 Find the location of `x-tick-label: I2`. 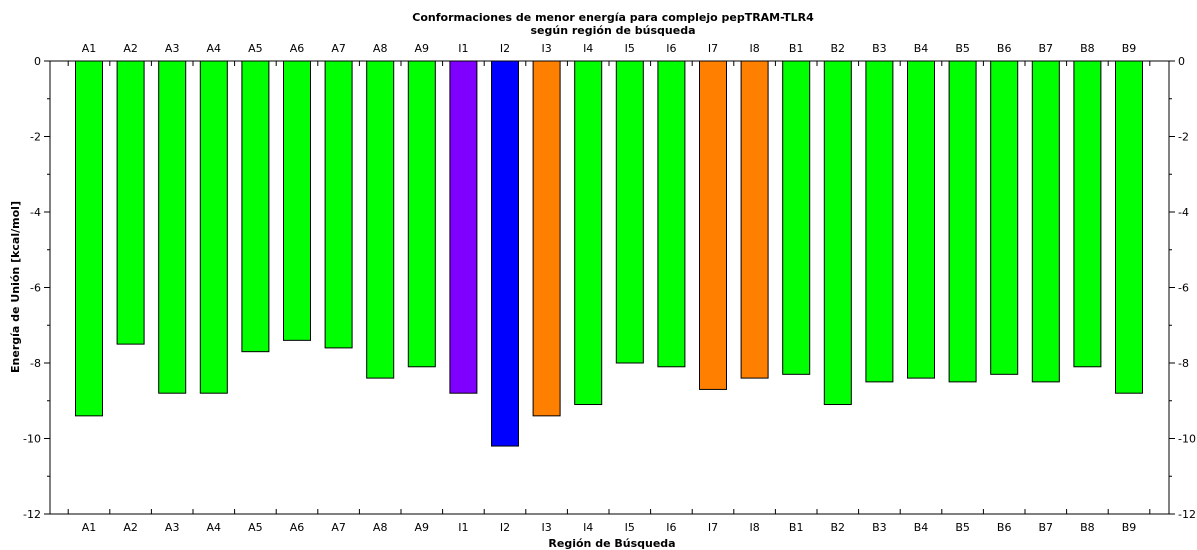

x-tick-label: I2 is located at coordinates (505, 527).